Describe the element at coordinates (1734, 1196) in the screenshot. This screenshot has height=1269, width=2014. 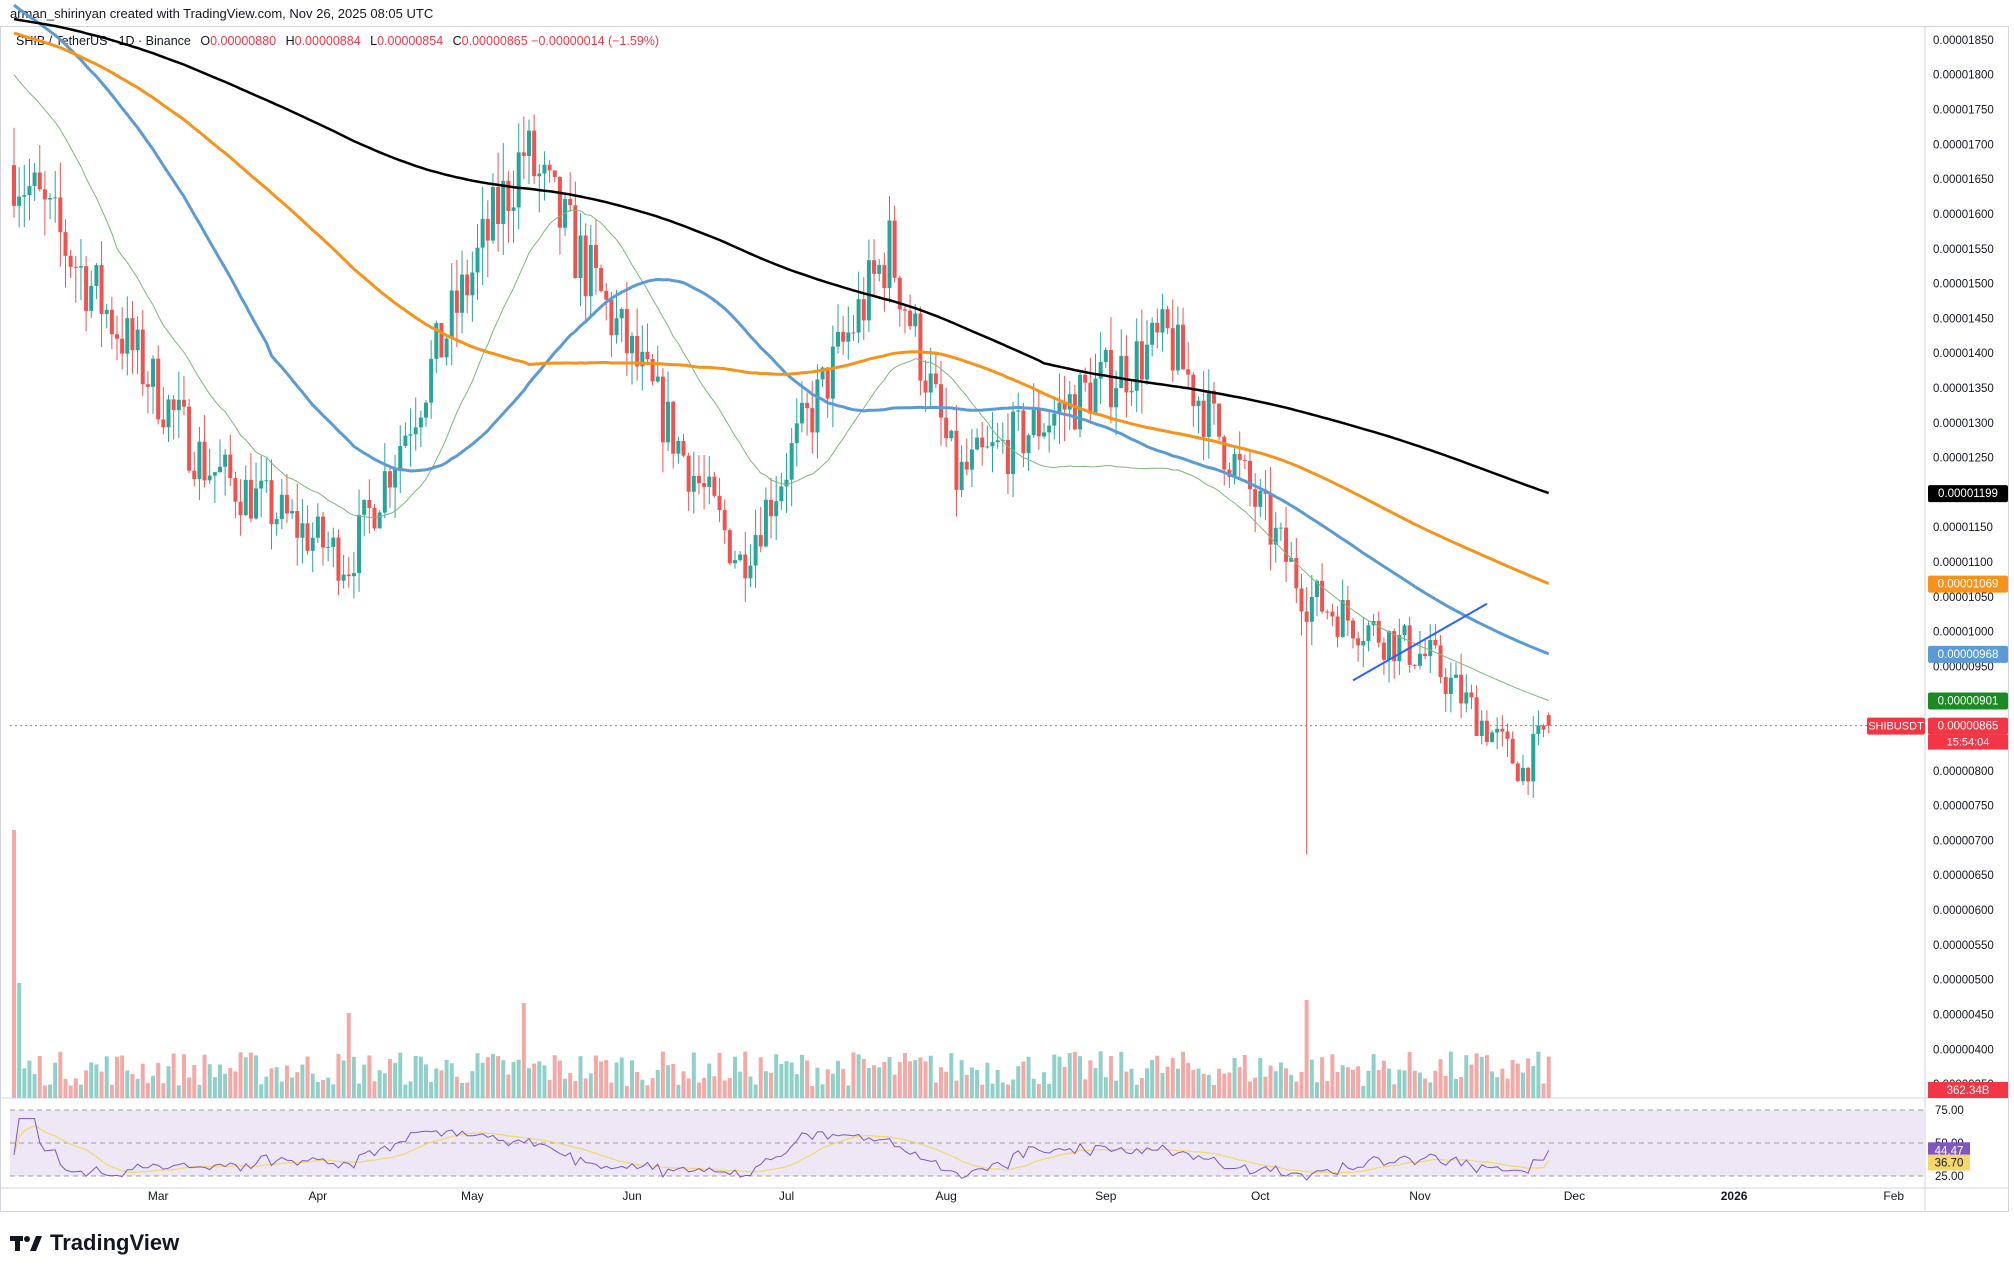
I see `time-tick-label: 2026` at that location.